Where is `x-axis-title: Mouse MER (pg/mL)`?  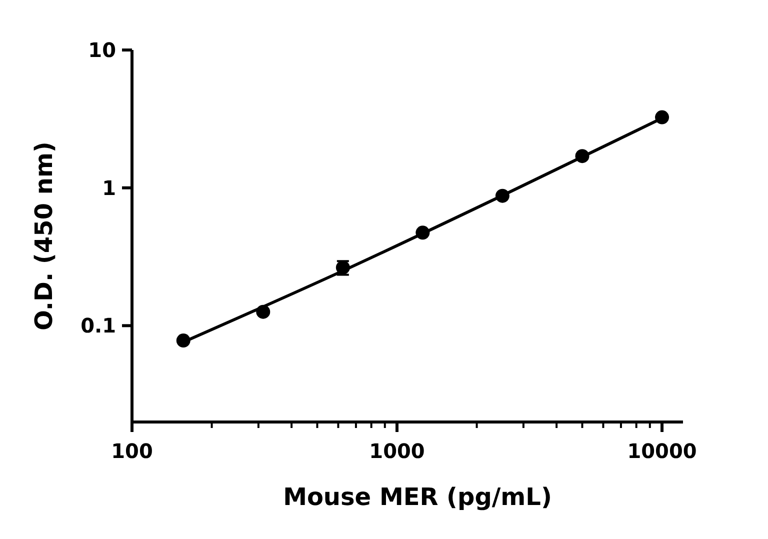 x-axis-title: Mouse MER (pg/mL) is located at coordinates (417, 497).